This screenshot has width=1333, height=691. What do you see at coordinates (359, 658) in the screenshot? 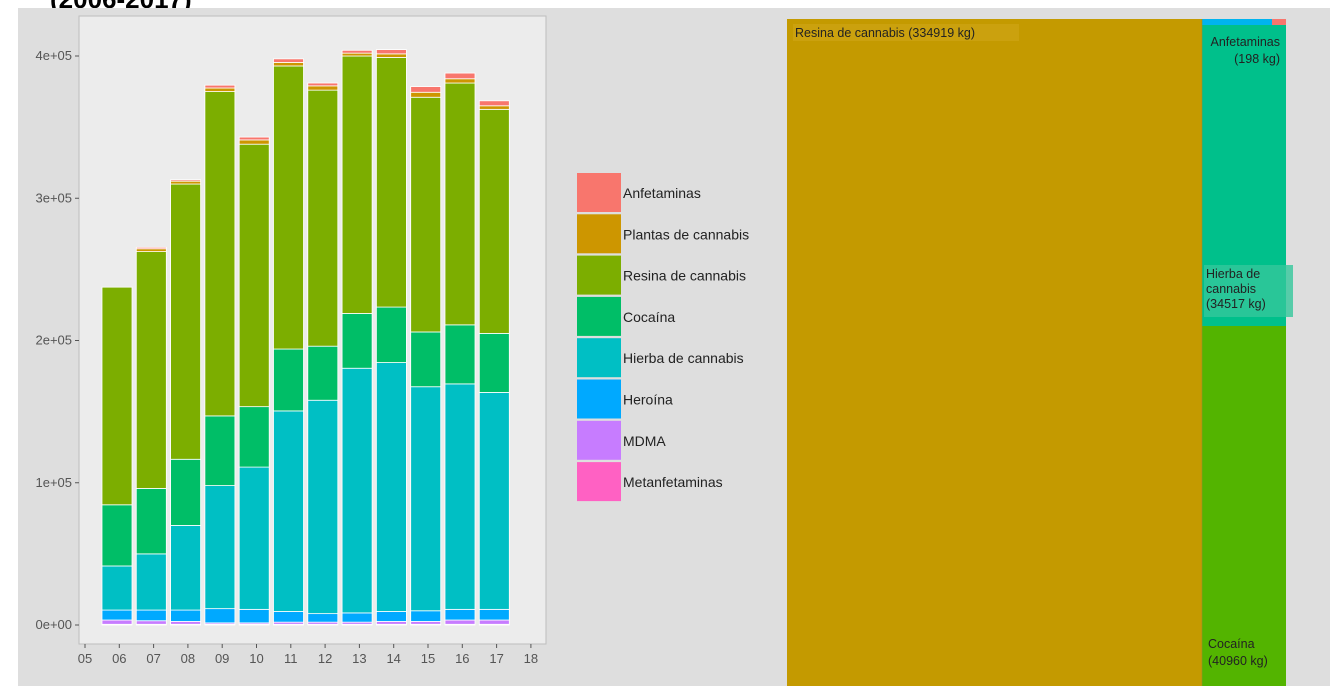
I see `x-tick-label: 13` at bounding box center [359, 658].